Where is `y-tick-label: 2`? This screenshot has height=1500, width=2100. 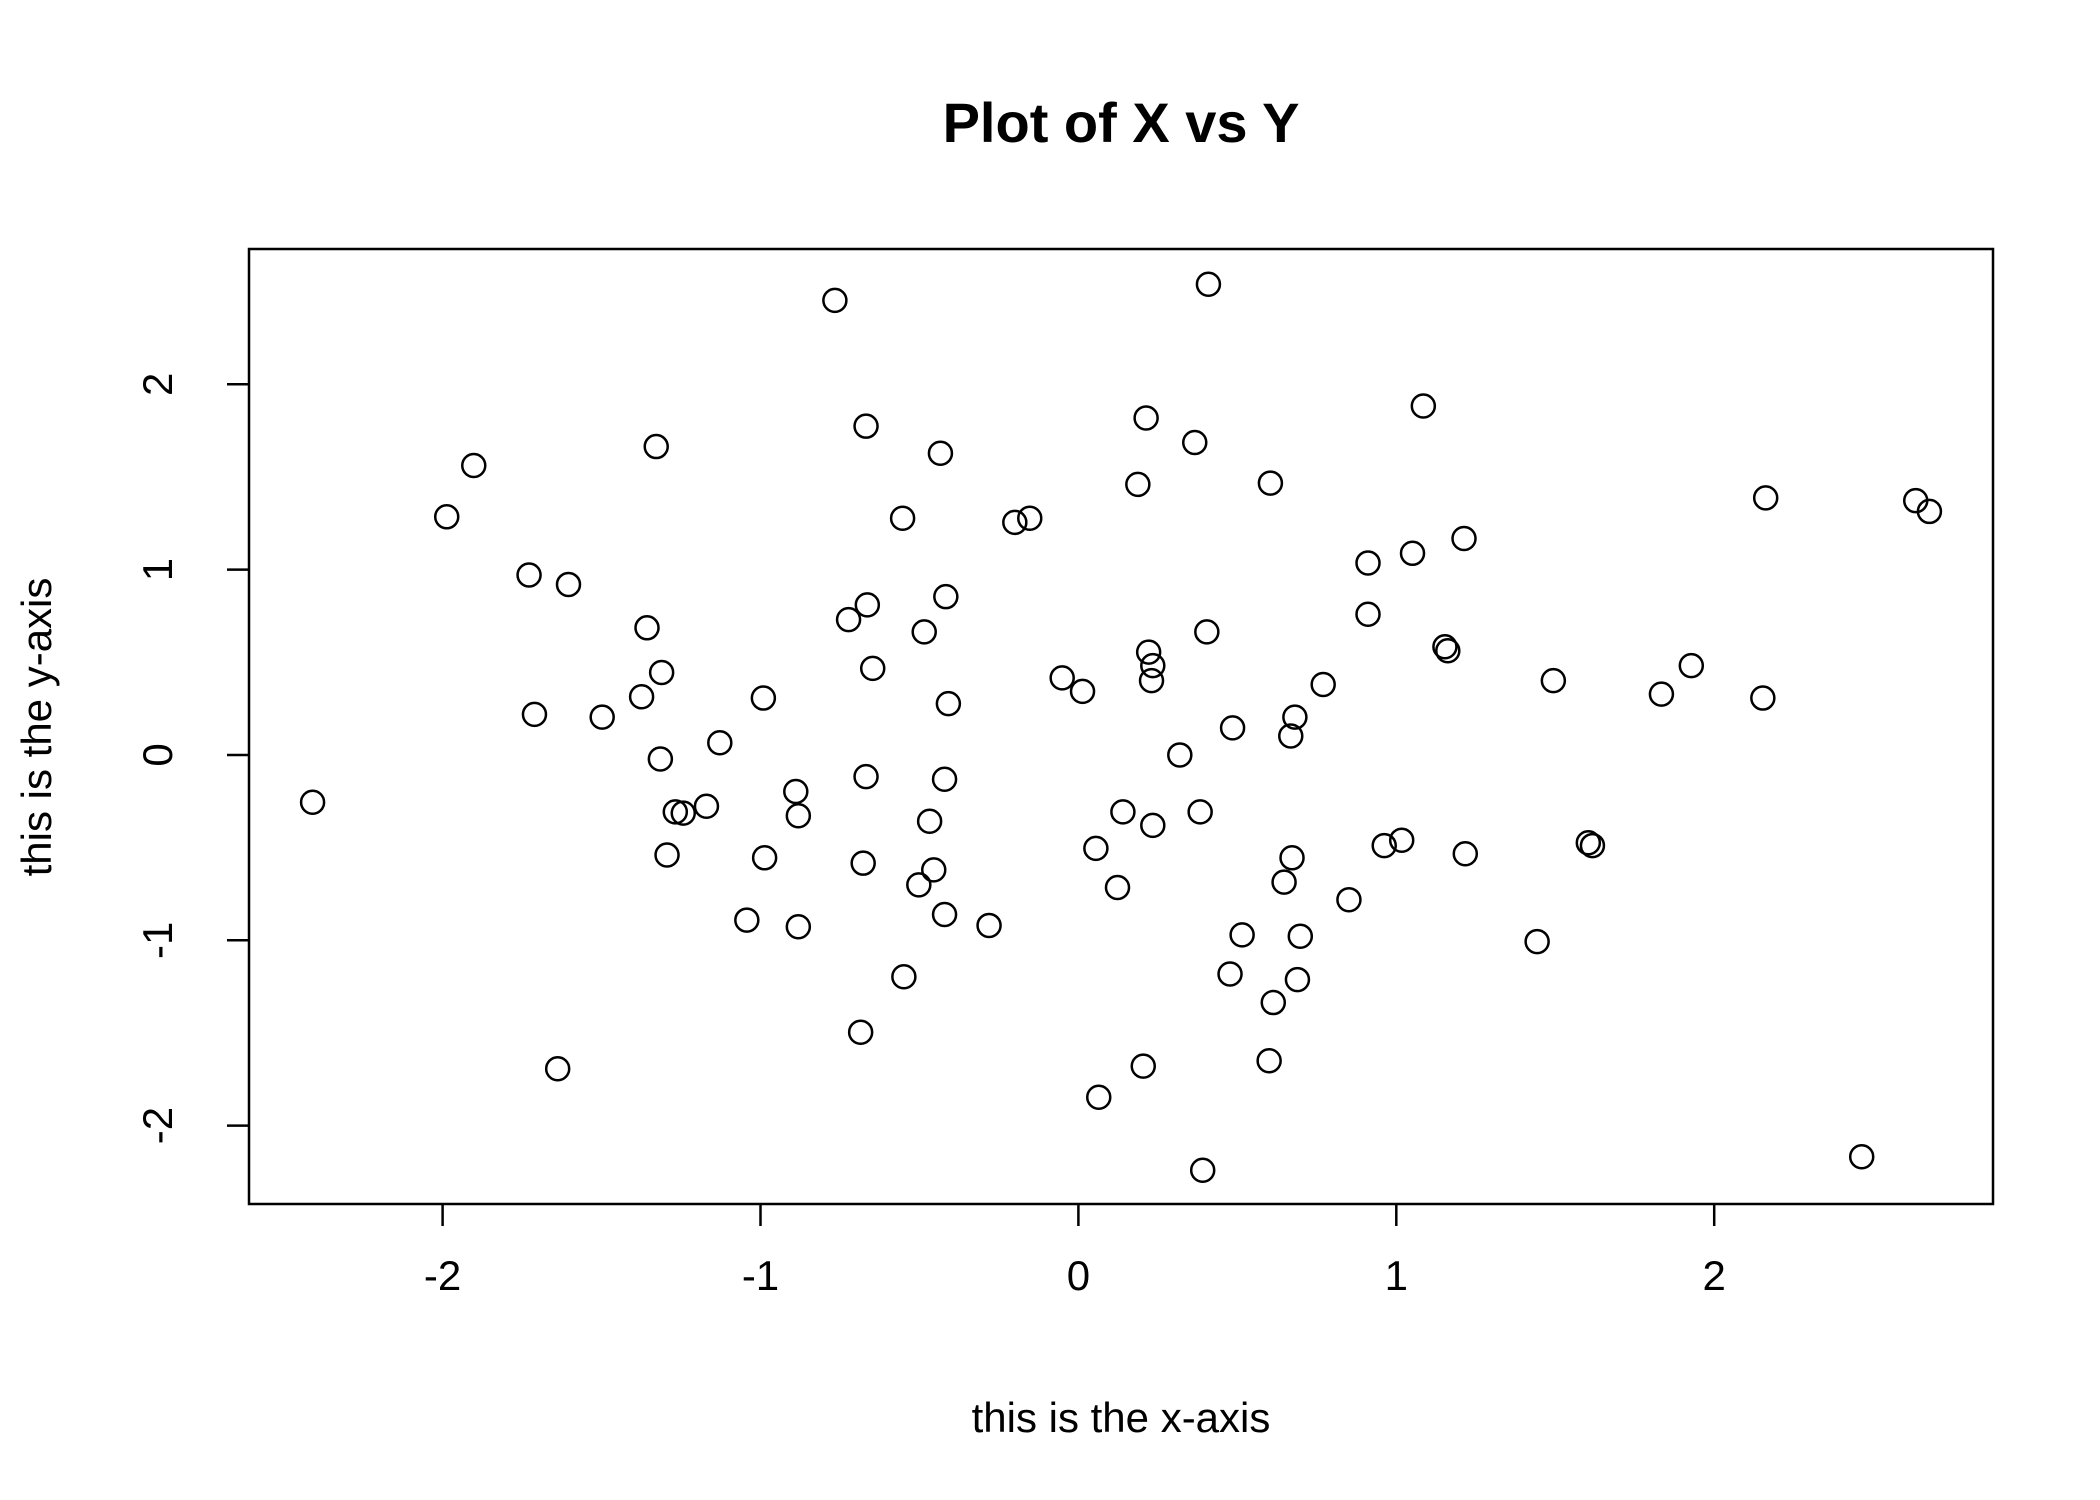
y-tick-label: 2 is located at coordinates (157, 384).